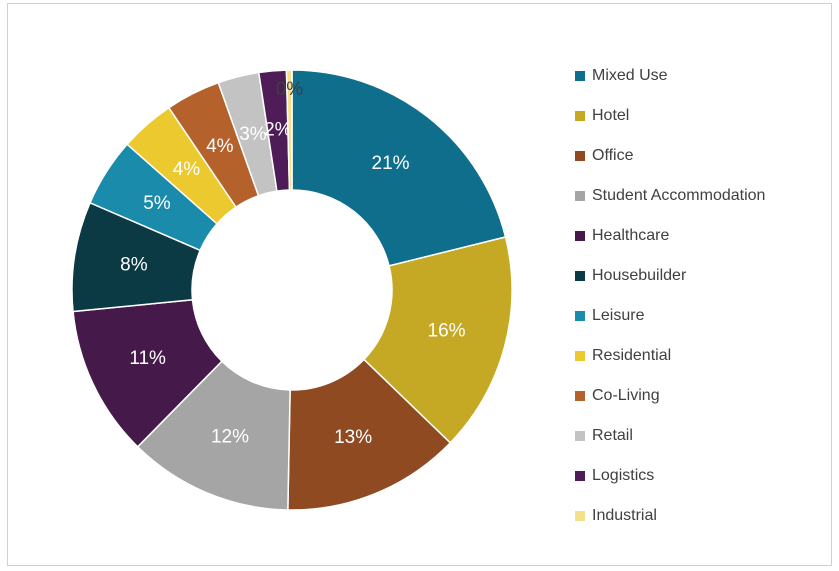 Image resolution: width=839 pixels, height=571 pixels. What do you see at coordinates (630, 75) in the screenshot?
I see `legend-label: Mixed Use` at bounding box center [630, 75].